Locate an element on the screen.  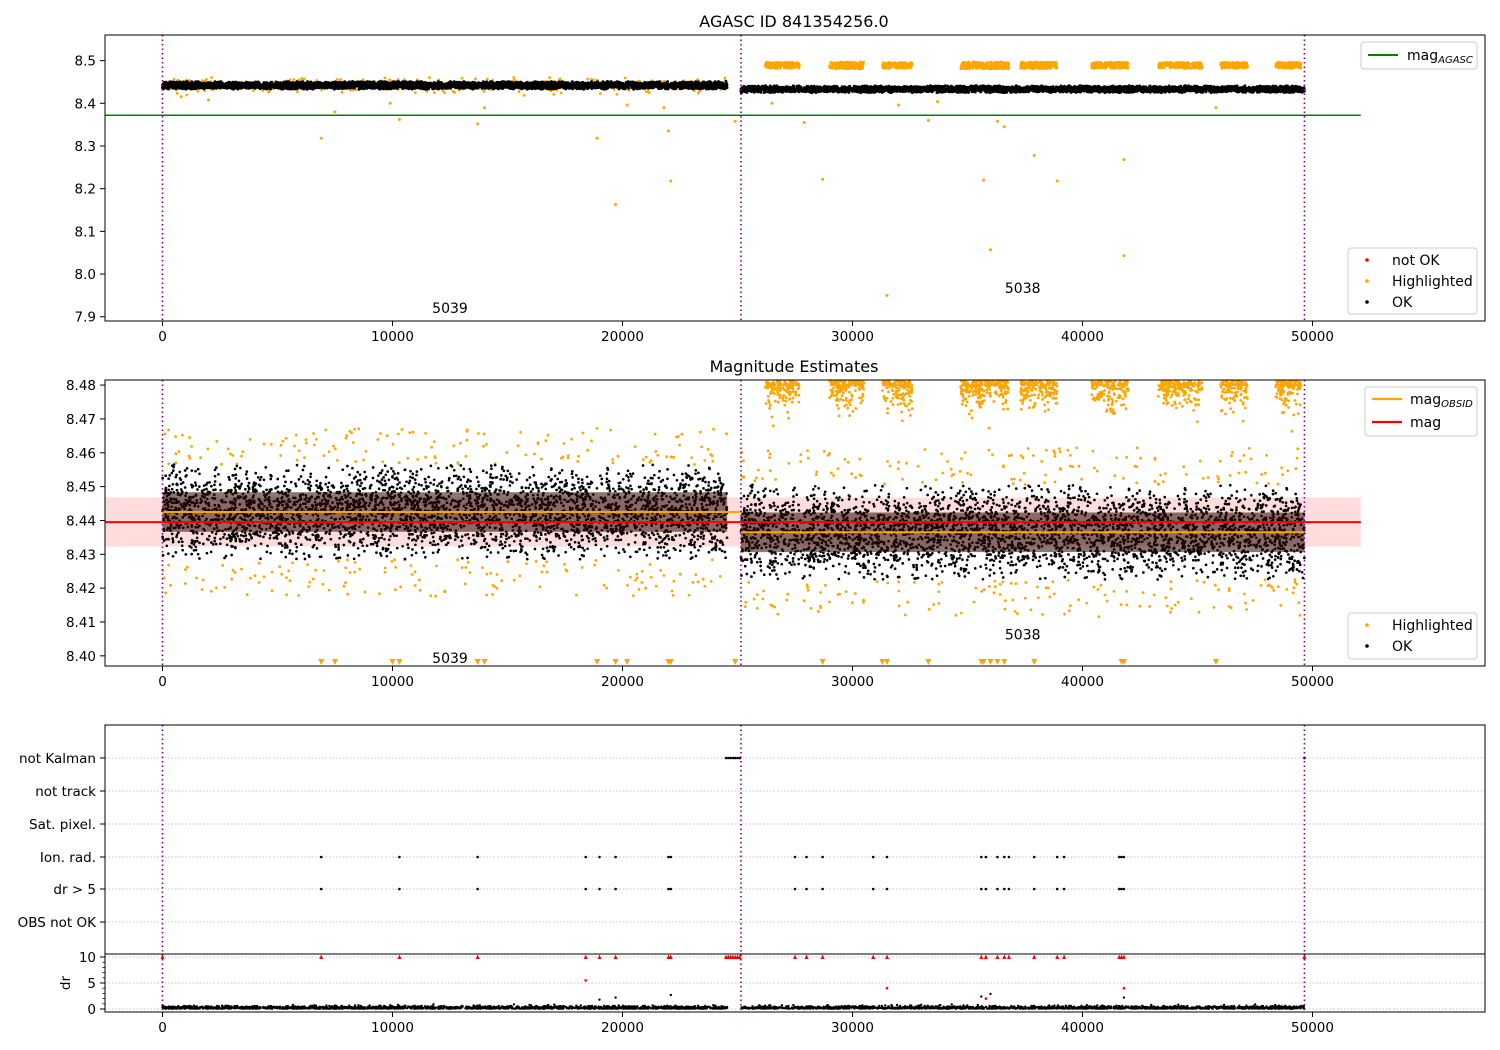
flag-row-label: not track is located at coordinates (65, 792).